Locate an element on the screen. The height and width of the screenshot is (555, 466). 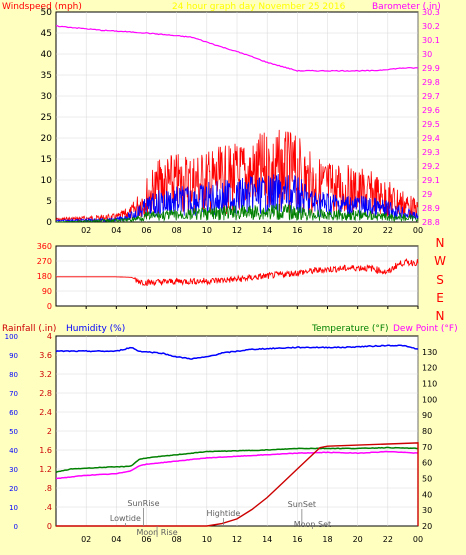
rain-y-tick: 3.6 is located at coordinates (45, 355).